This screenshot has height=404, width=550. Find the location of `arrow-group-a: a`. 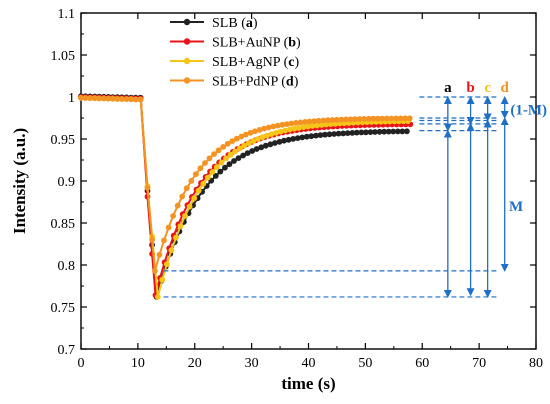

arrow-group-a: a is located at coordinates (447, 189).